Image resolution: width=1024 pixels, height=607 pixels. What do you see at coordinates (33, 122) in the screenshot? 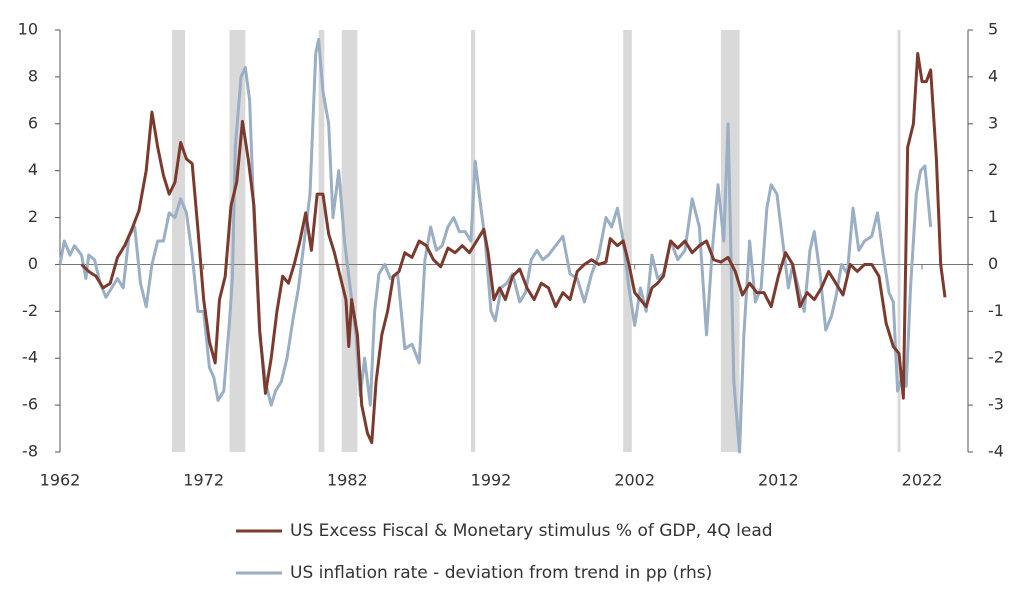
I see `y-tick-label: 6` at bounding box center [33, 122].